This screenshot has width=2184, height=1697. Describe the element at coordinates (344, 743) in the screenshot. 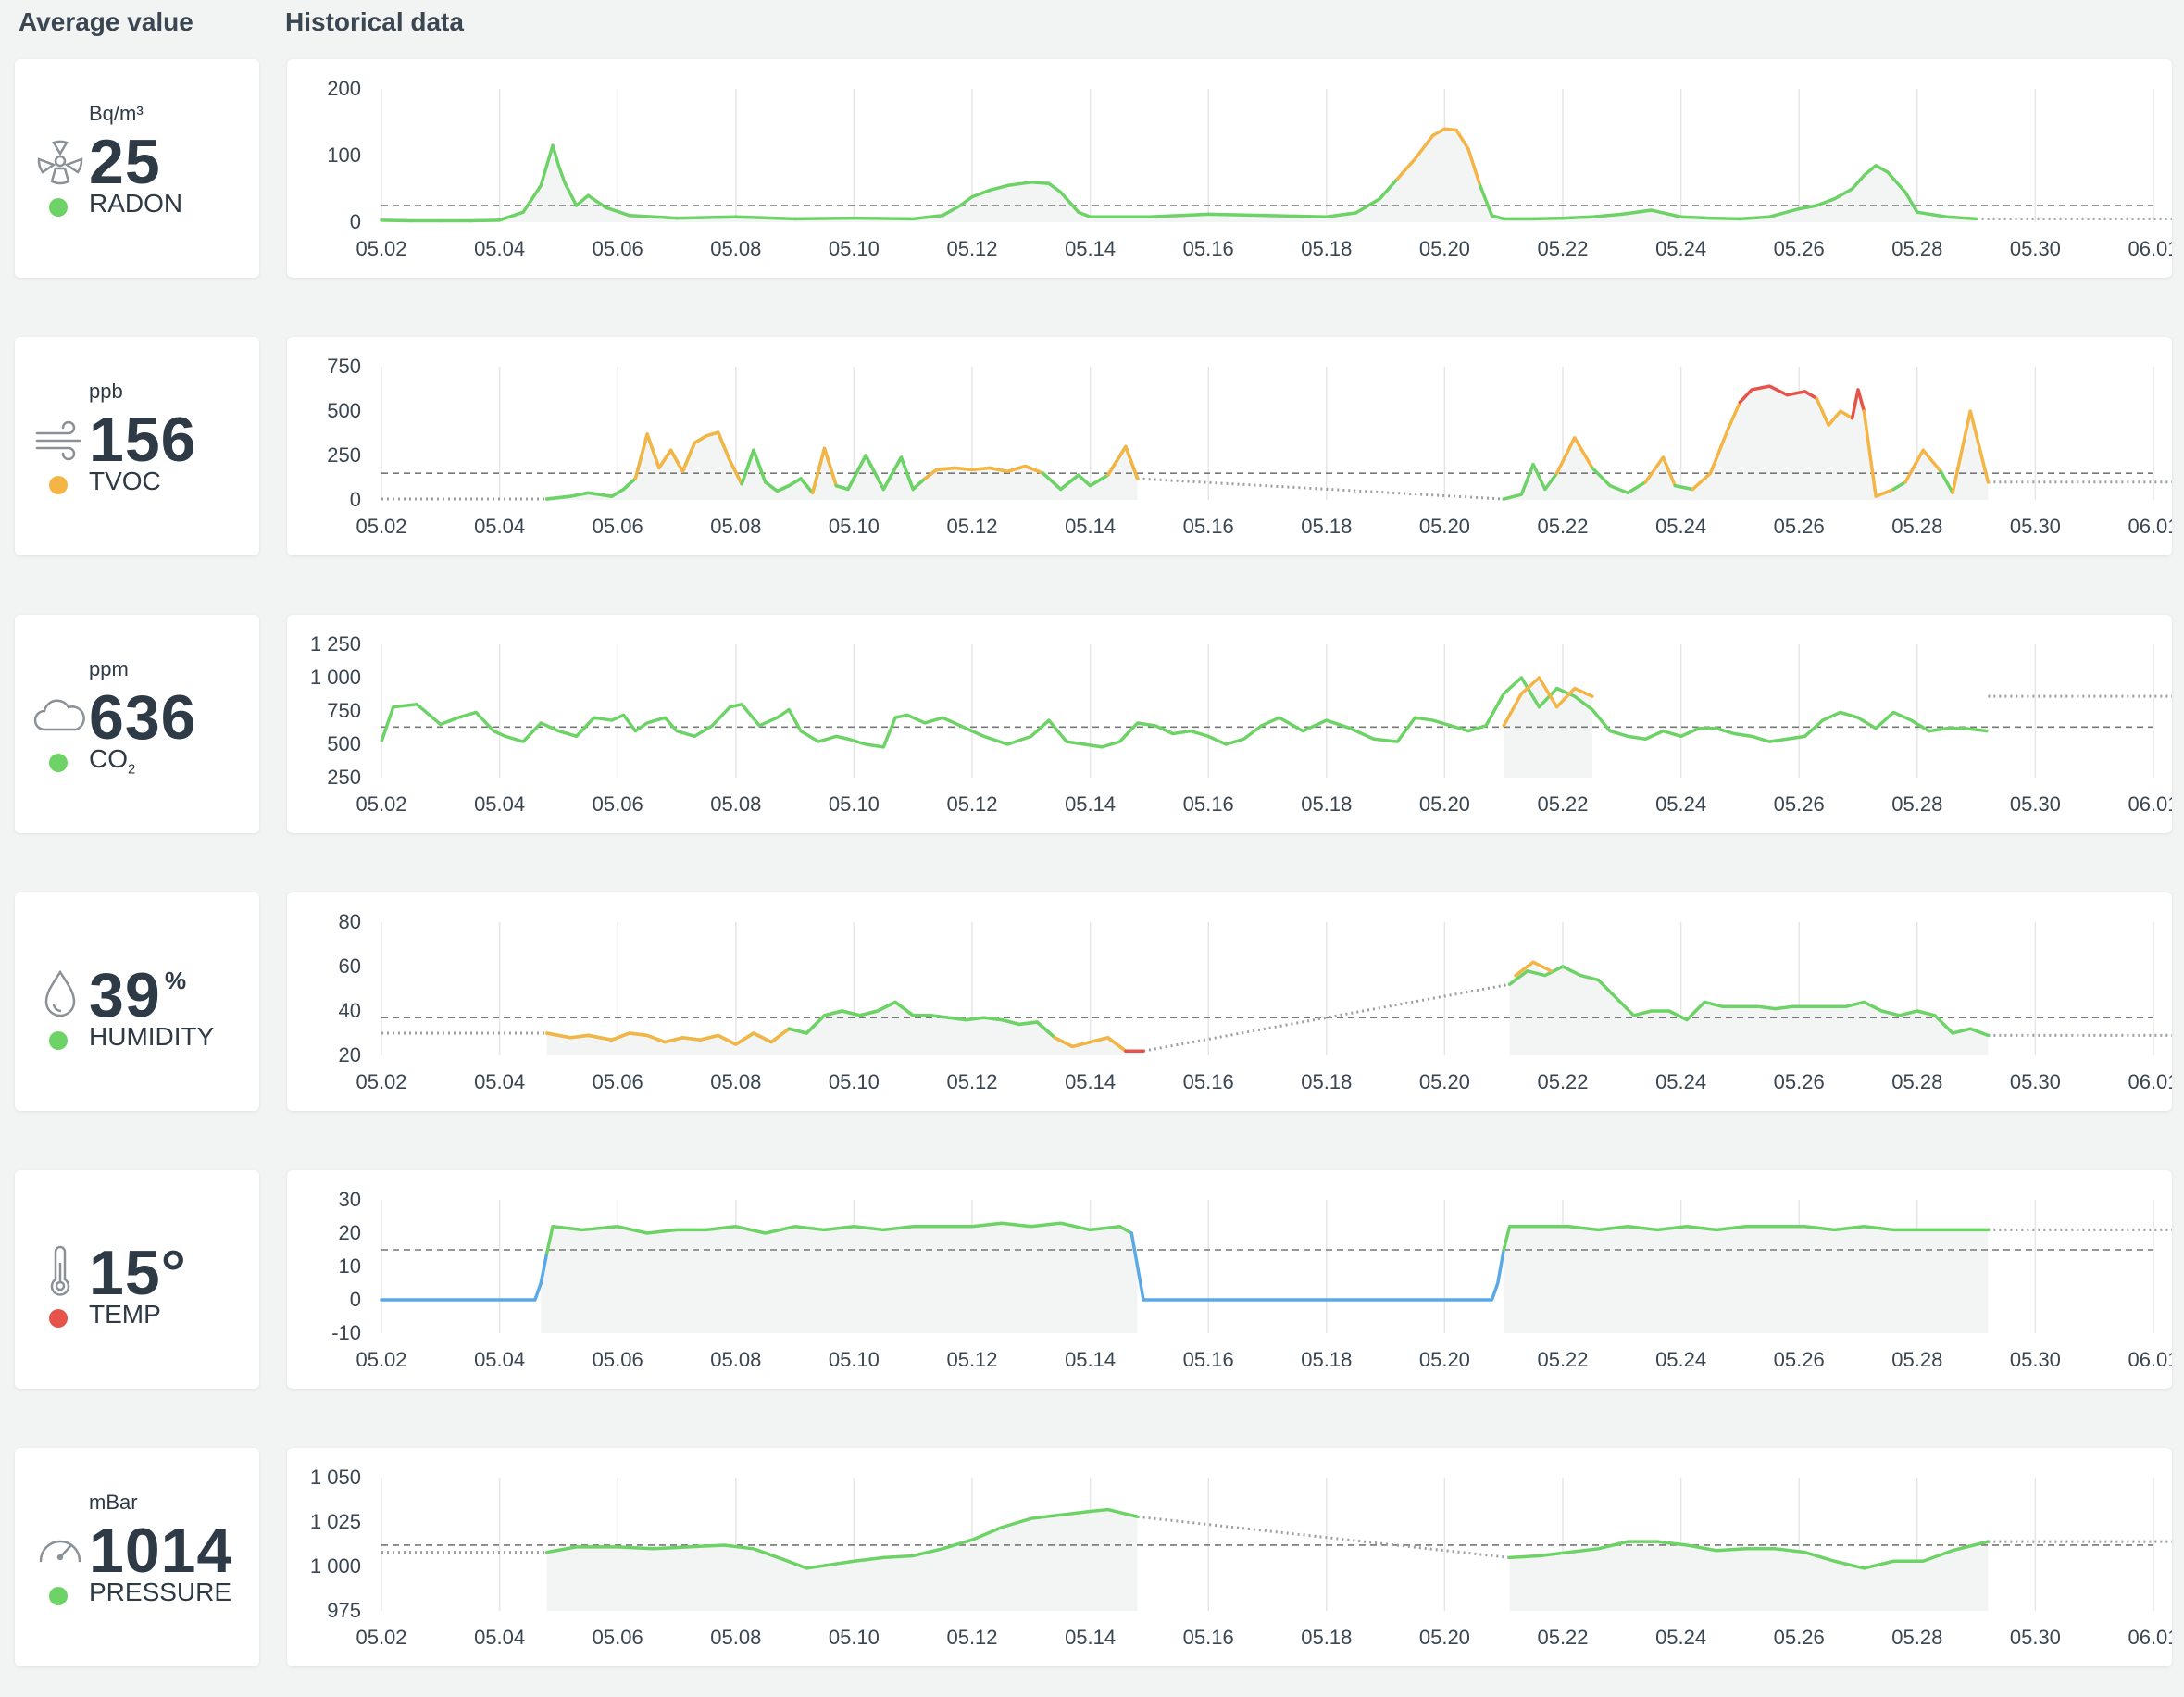

I see `y-tick-label: 500` at that location.